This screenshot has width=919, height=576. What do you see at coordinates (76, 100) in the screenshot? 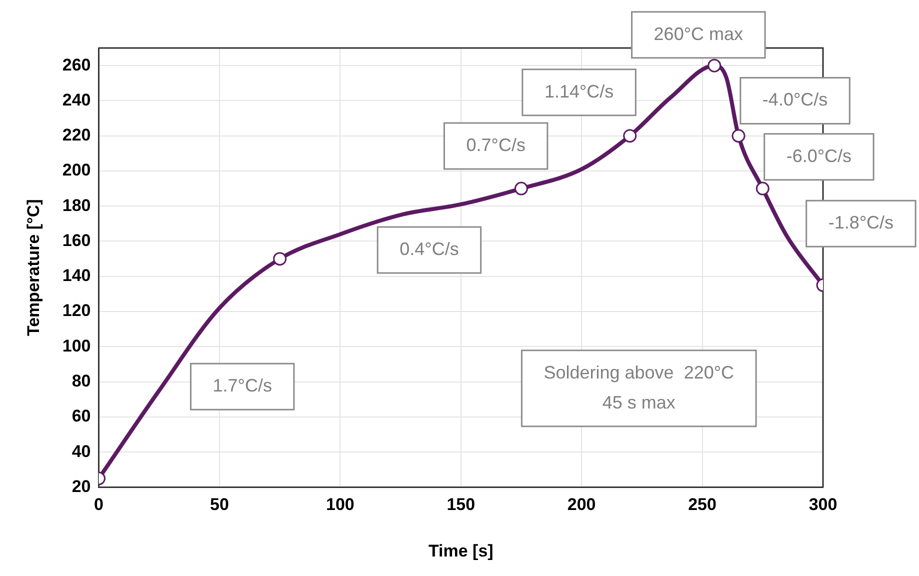
I see `y-tick-label: 240` at bounding box center [76, 100].